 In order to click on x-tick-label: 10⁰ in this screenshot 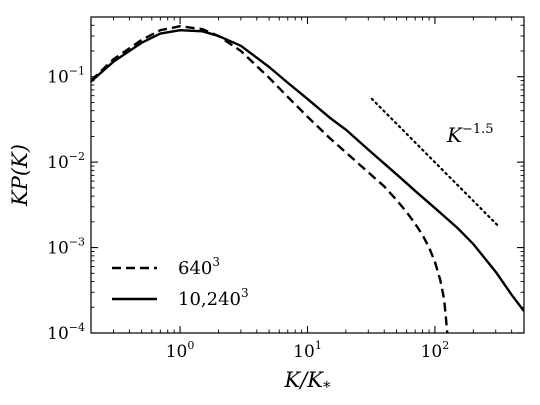, I will do `click(180, 350)`.